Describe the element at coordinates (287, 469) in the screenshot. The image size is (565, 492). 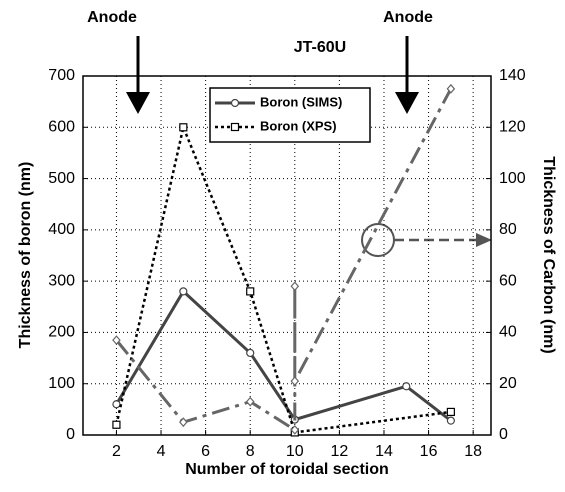
I see `x-axis-label: Number of toroidal section` at that location.